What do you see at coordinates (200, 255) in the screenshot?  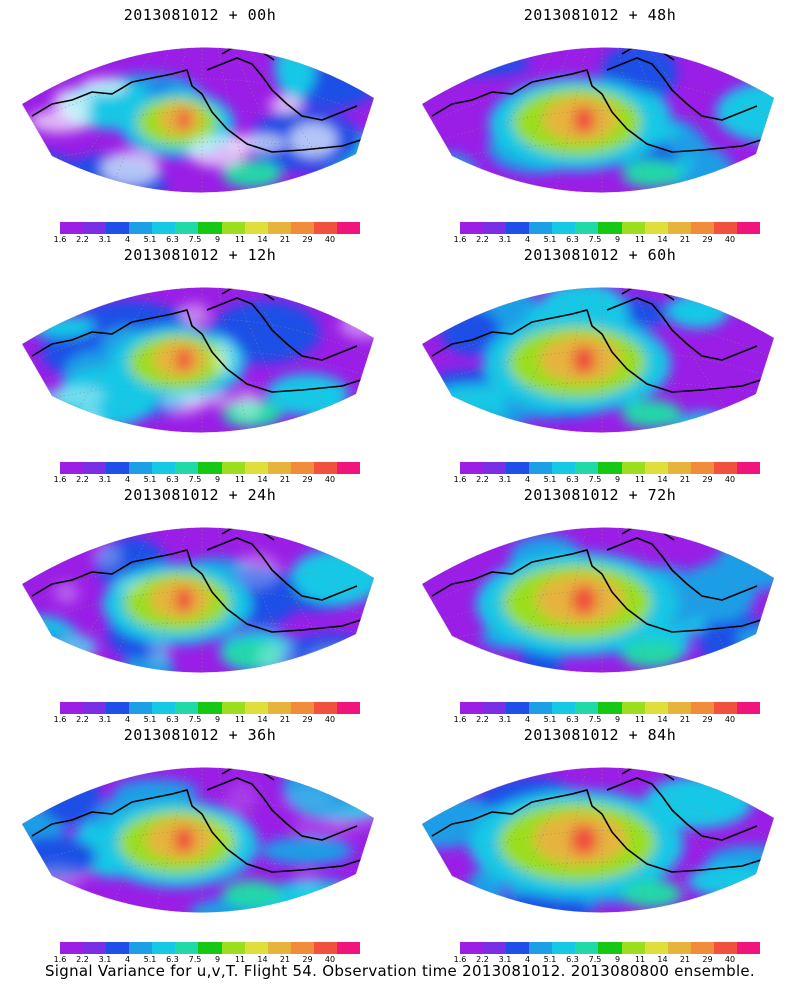 I see `panel-title: 2013081012 + 12h` at bounding box center [200, 255].